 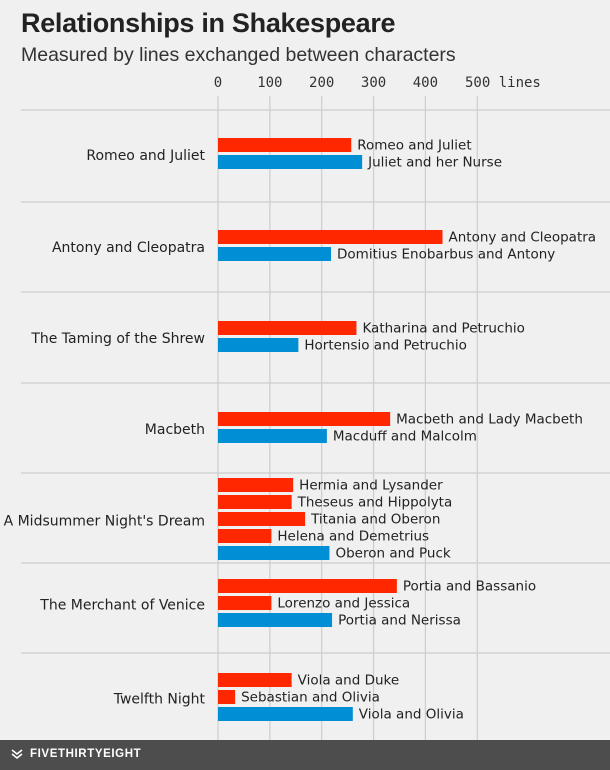 I want to click on bar-label: Portia and Nerissa, so click(x=399, y=621).